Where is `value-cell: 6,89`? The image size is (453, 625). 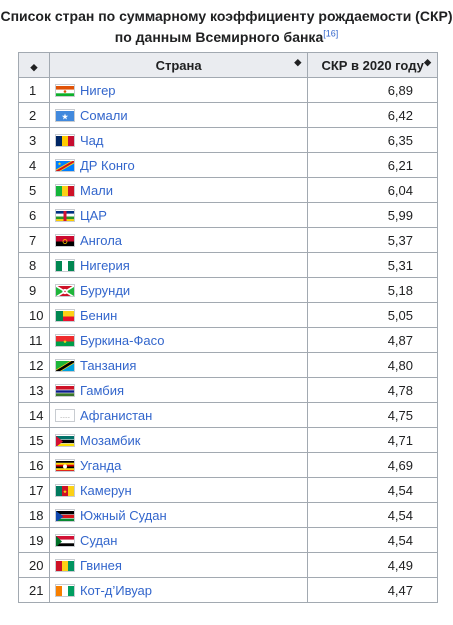 value-cell: 6,89 is located at coordinates (372, 90).